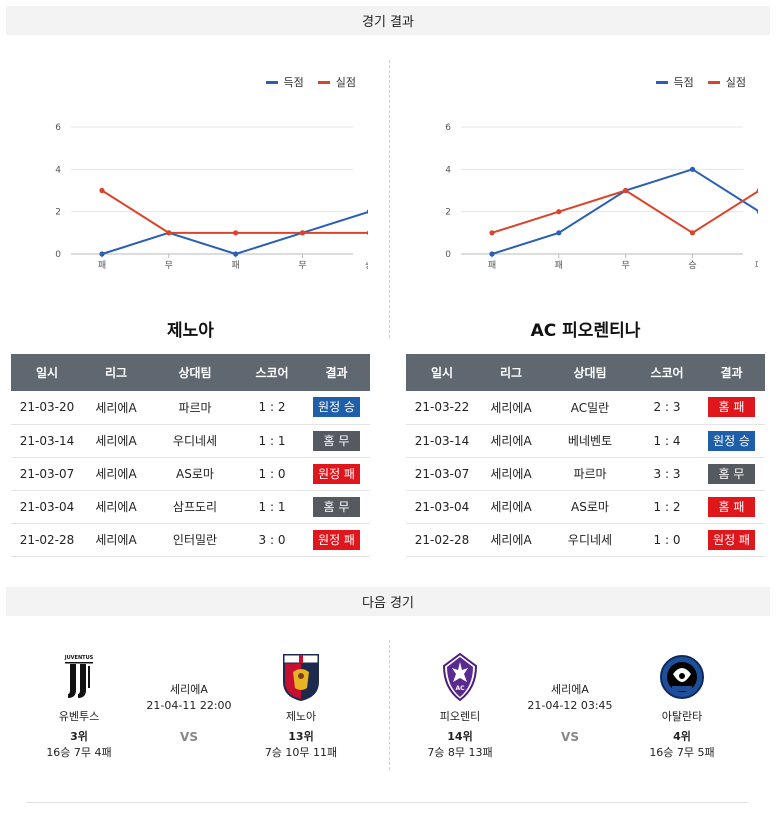  Describe the element at coordinates (570, 705) in the screenshot. I see `match-datetime: 21-04-12 03:45` at that location.